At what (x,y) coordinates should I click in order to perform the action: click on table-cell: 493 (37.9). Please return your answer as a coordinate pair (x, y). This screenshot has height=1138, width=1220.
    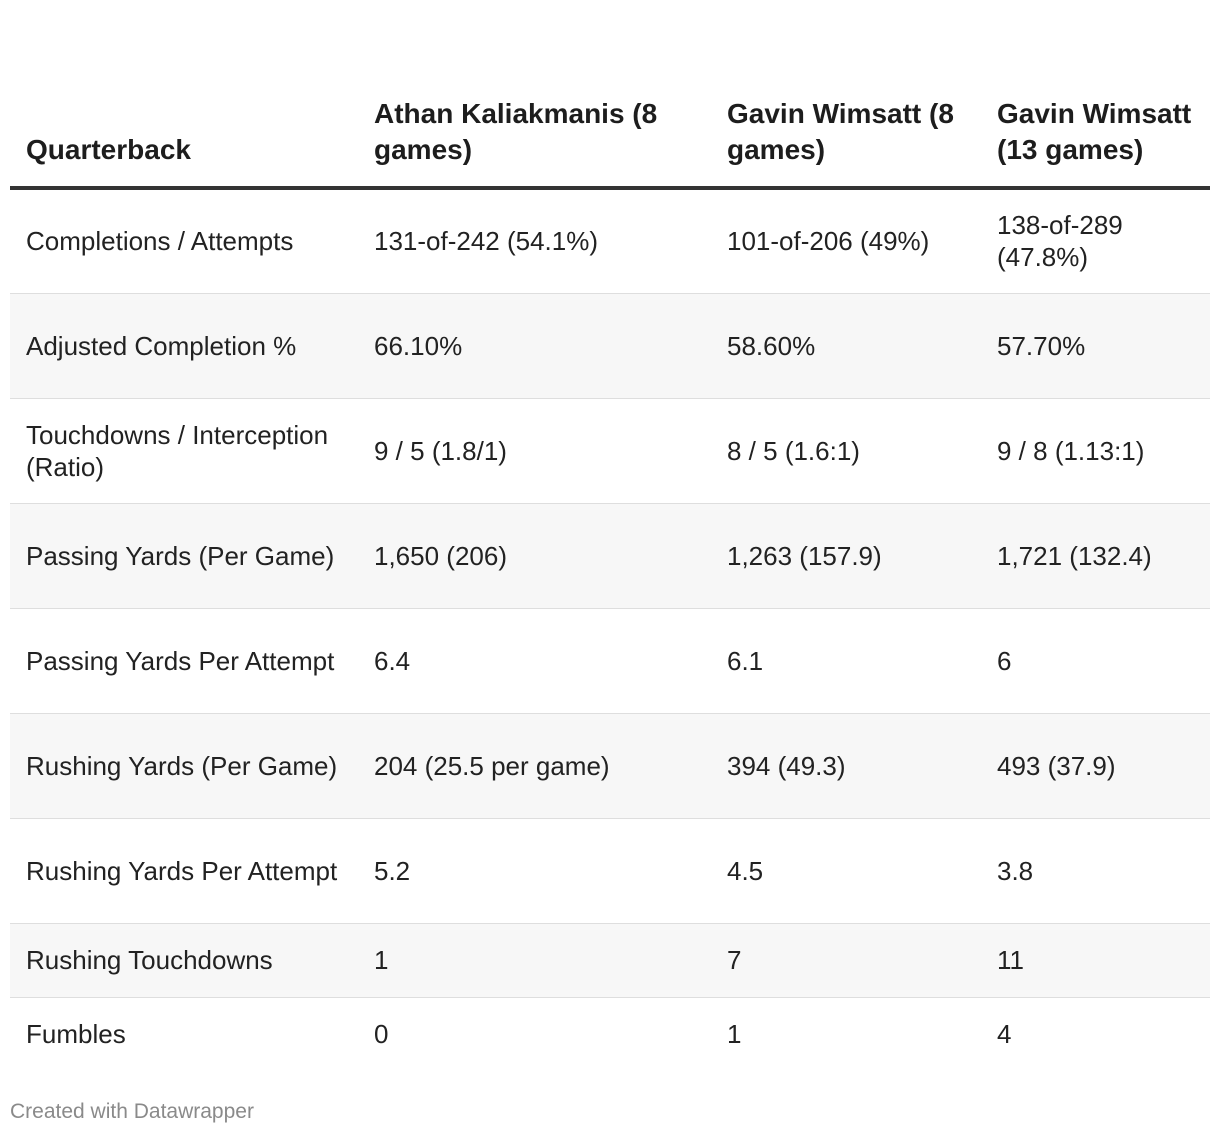
    Looking at the image, I should click on (1095, 766).